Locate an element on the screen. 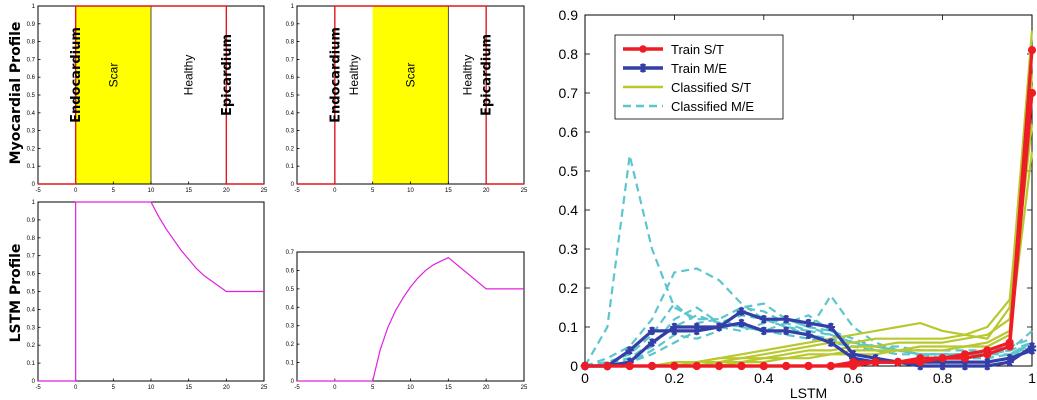 This screenshot has width=1037, height=400. lstm1-x-tick-label: 10 is located at coordinates (151, 388).